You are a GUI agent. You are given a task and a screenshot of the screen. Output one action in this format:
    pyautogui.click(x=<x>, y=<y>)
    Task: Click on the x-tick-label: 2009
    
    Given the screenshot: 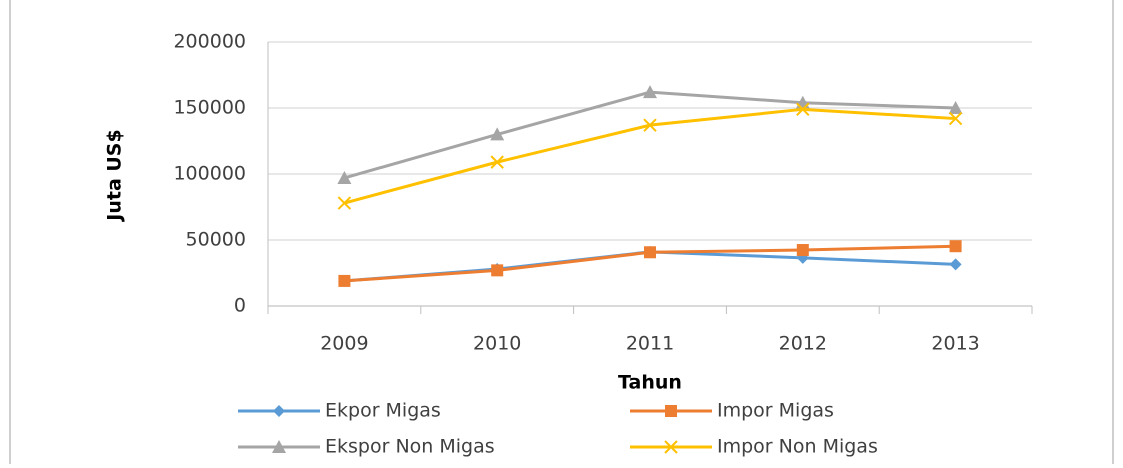 What is the action you would take?
    pyautogui.click(x=344, y=344)
    